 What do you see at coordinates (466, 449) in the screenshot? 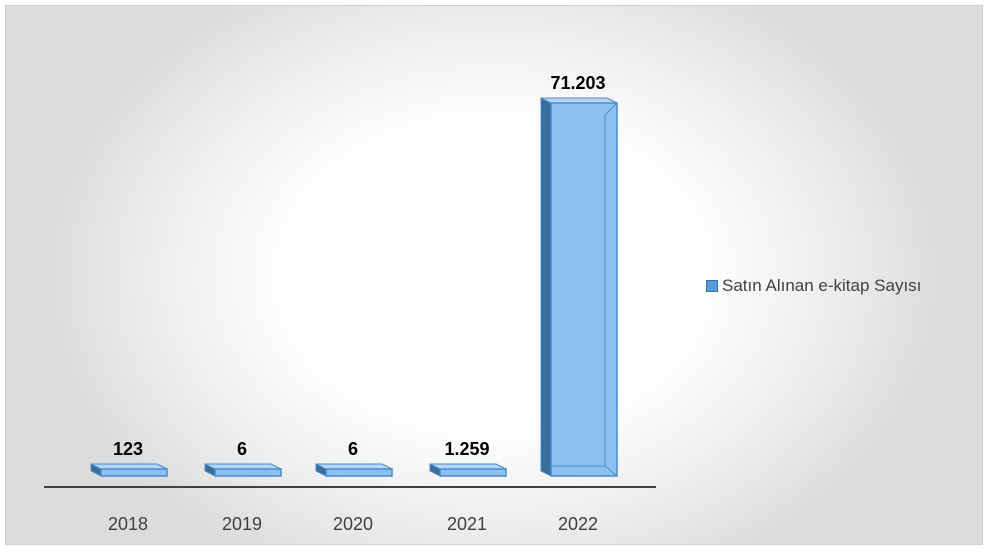
I see `data-label-2021: 1.259` at bounding box center [466, 449].